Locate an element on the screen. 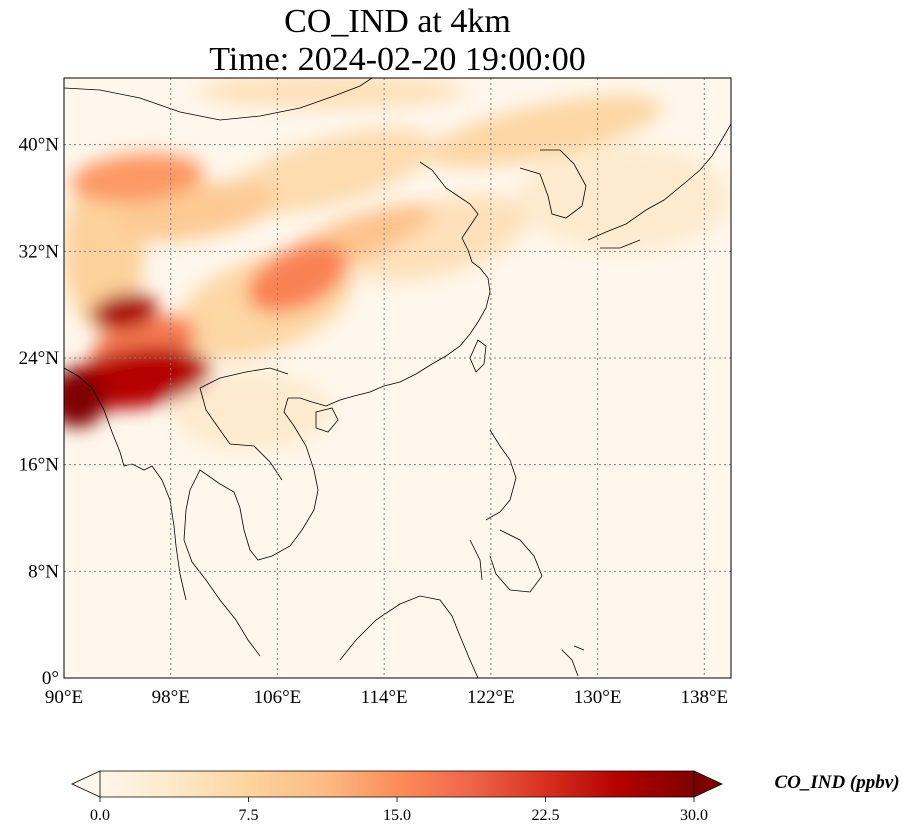  latitude-tick-label: 32°N is located at coordinates (39, 251).